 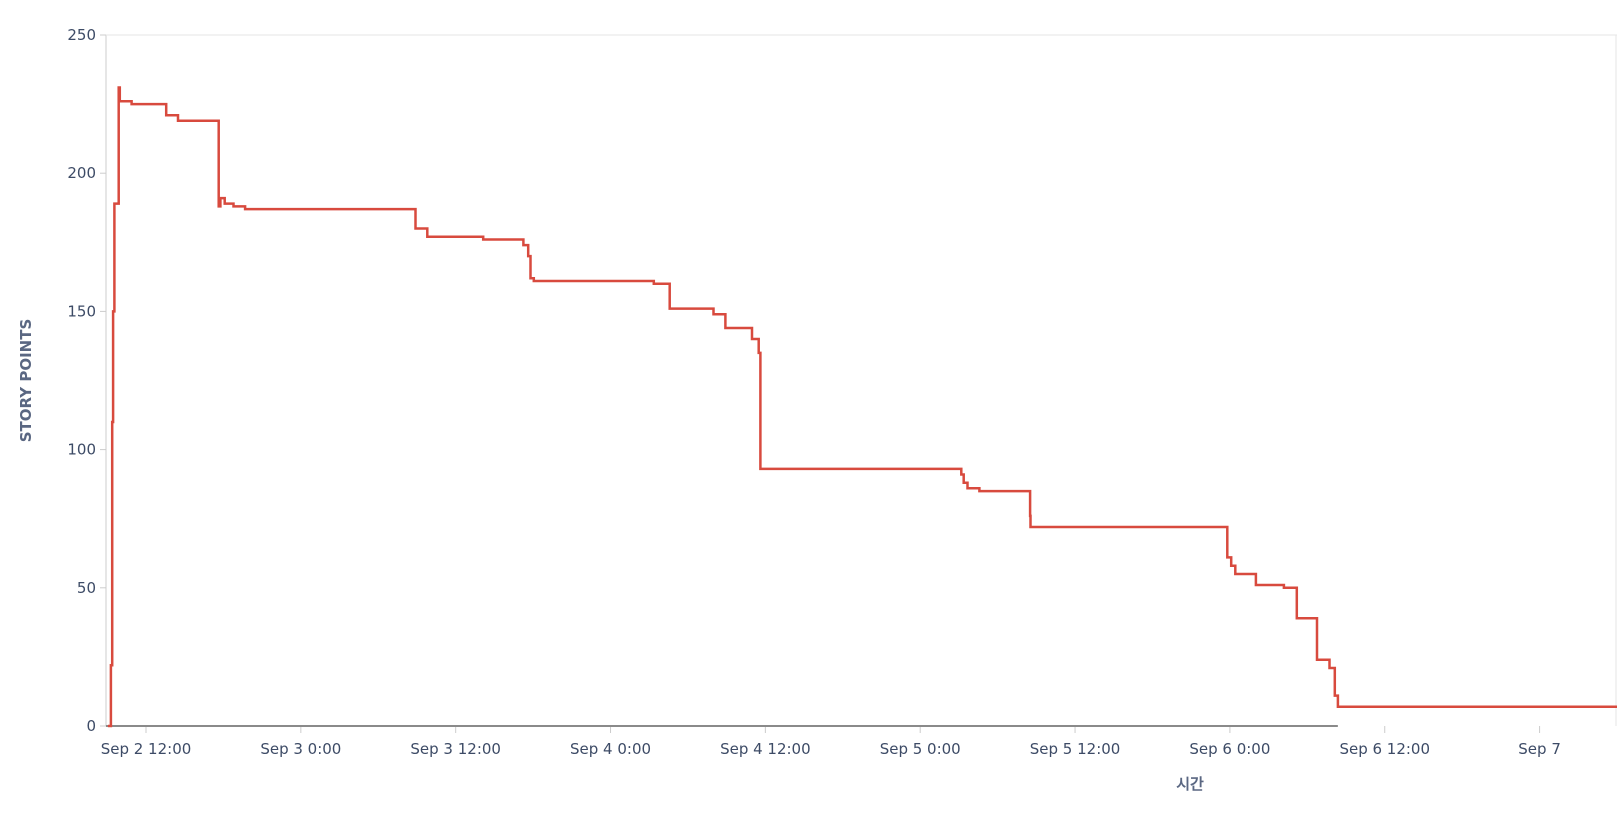 I want to click on y-tick-label: 100, so click(x=81, y=450).